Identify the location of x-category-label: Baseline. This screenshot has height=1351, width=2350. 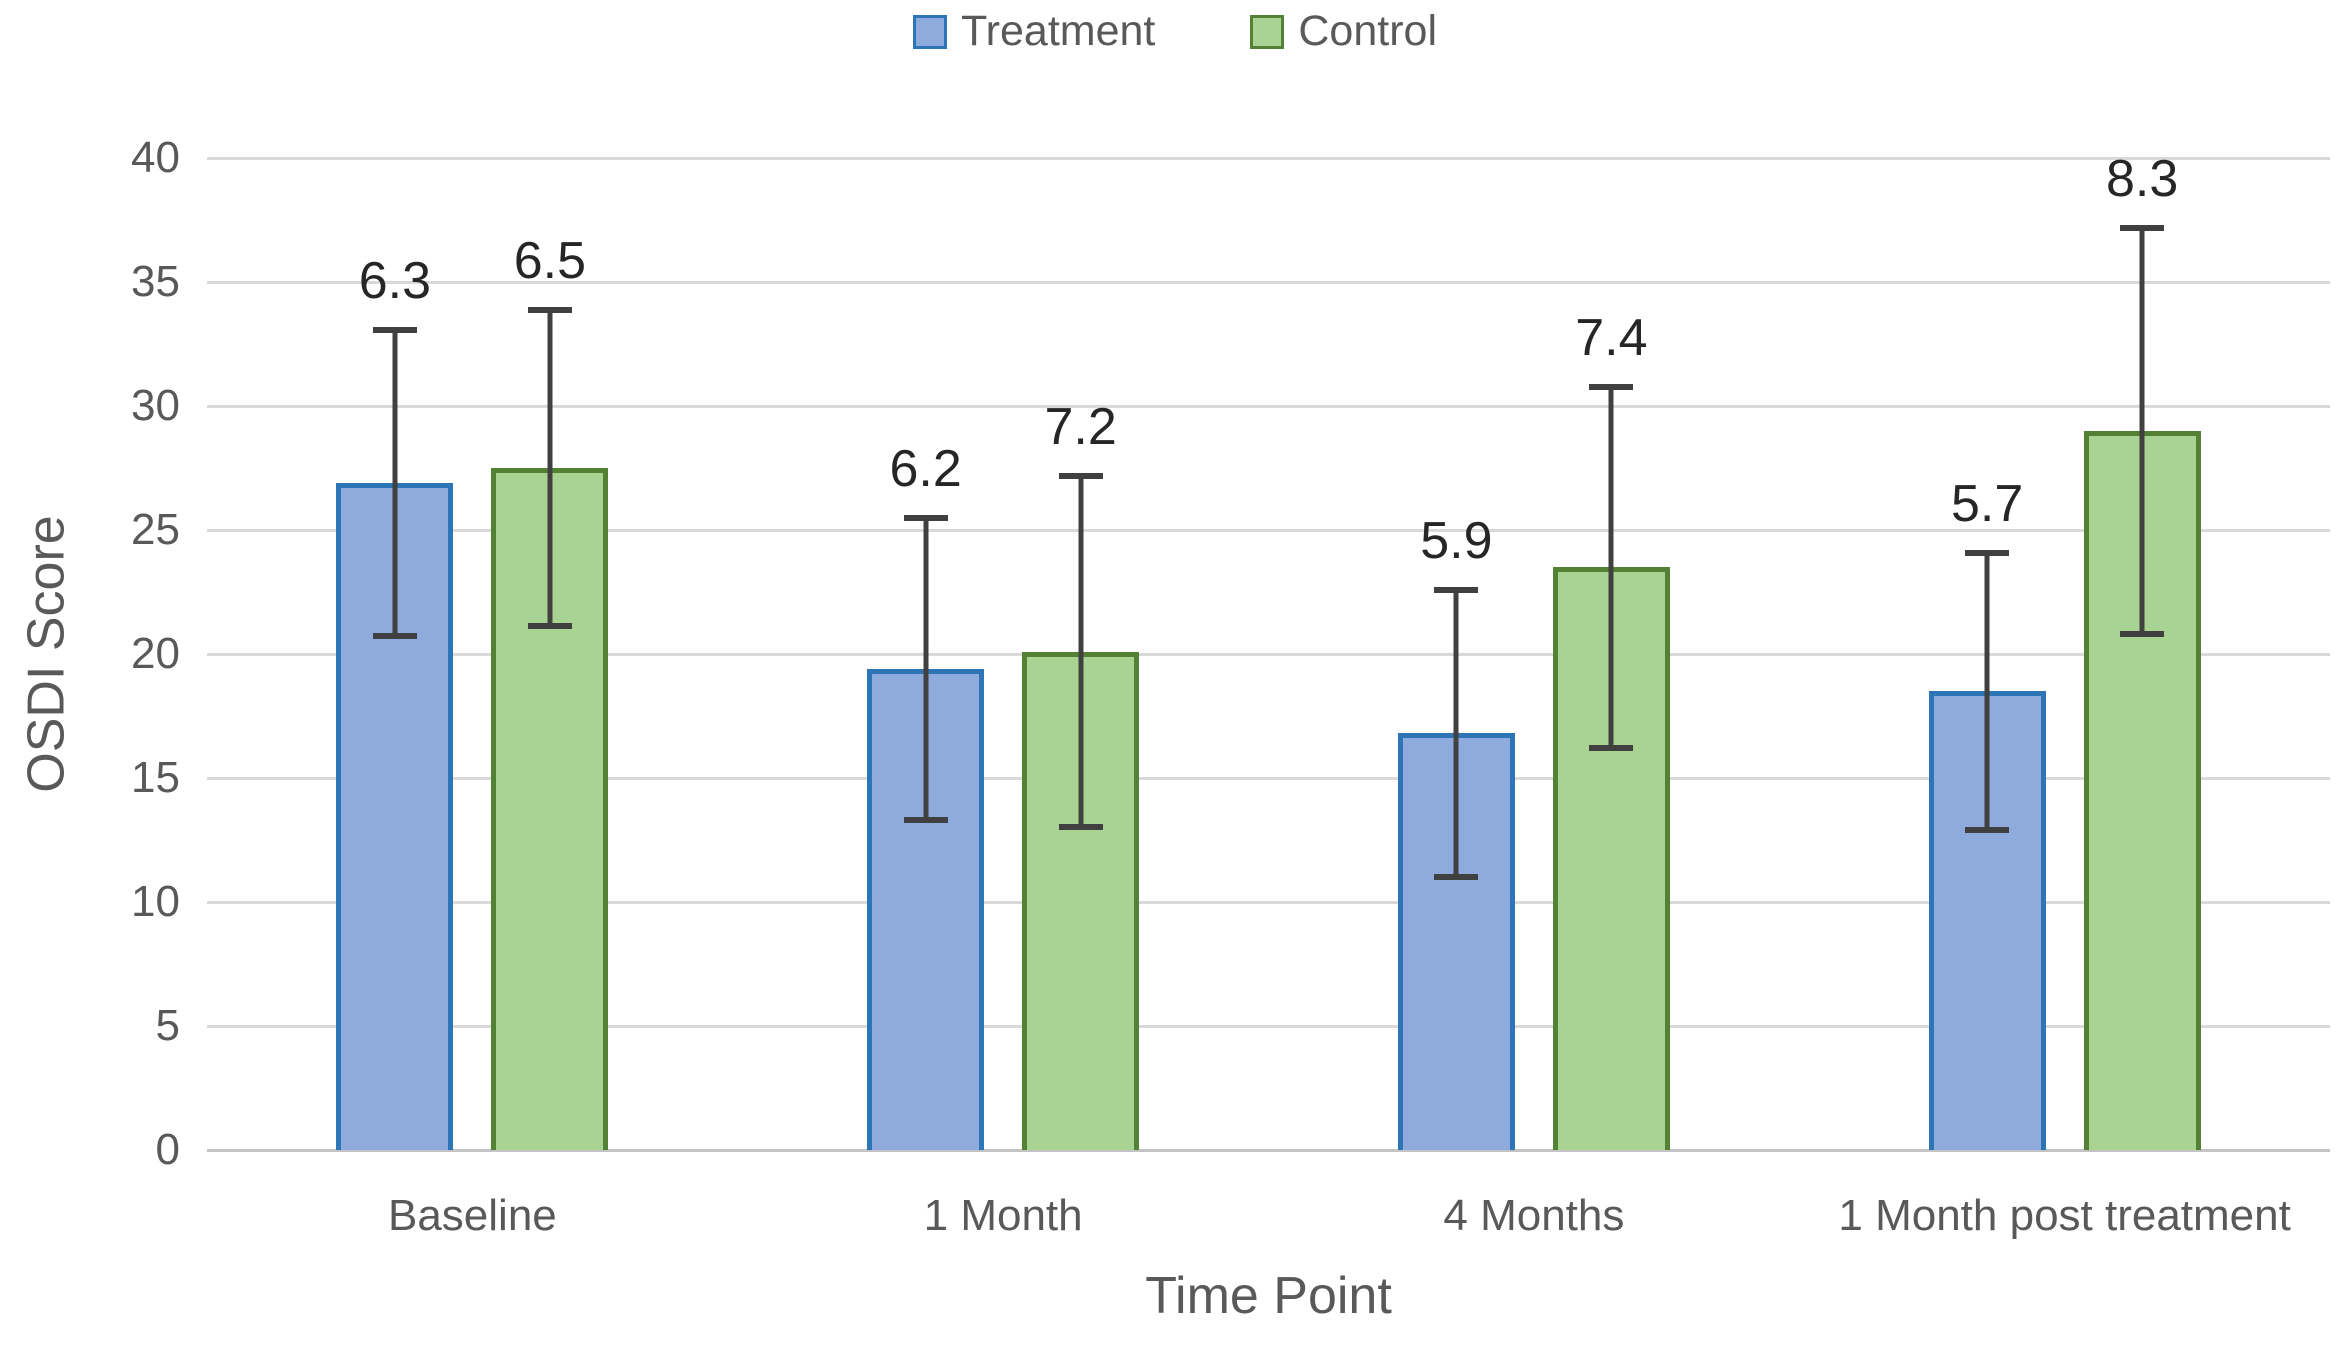
(472, 1215).